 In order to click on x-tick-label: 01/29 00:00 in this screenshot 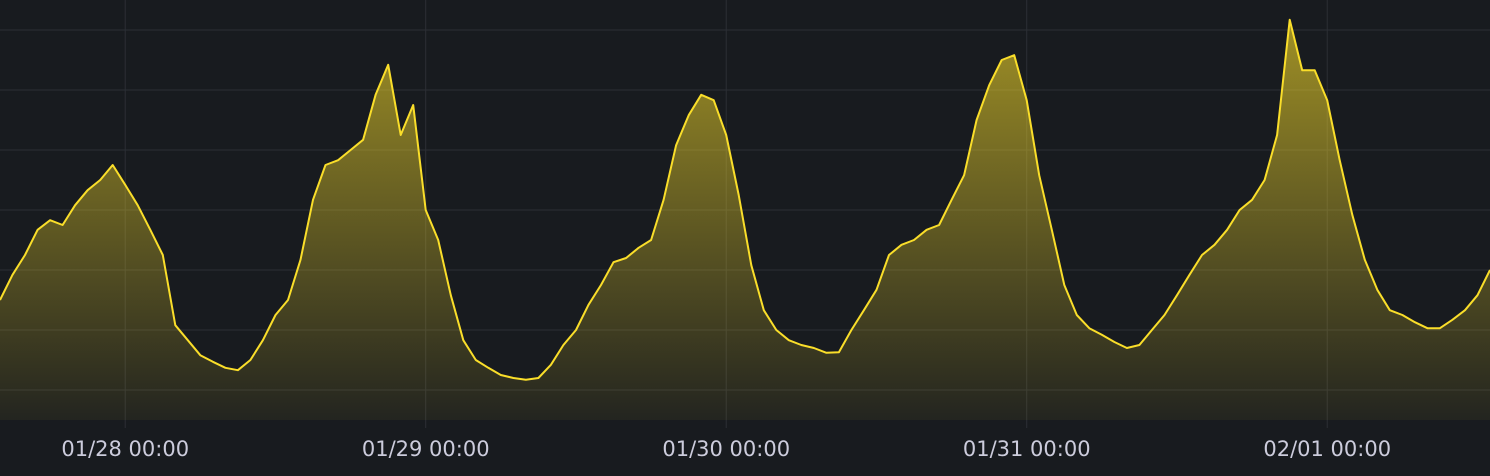, I will do `click(426, 449)`.